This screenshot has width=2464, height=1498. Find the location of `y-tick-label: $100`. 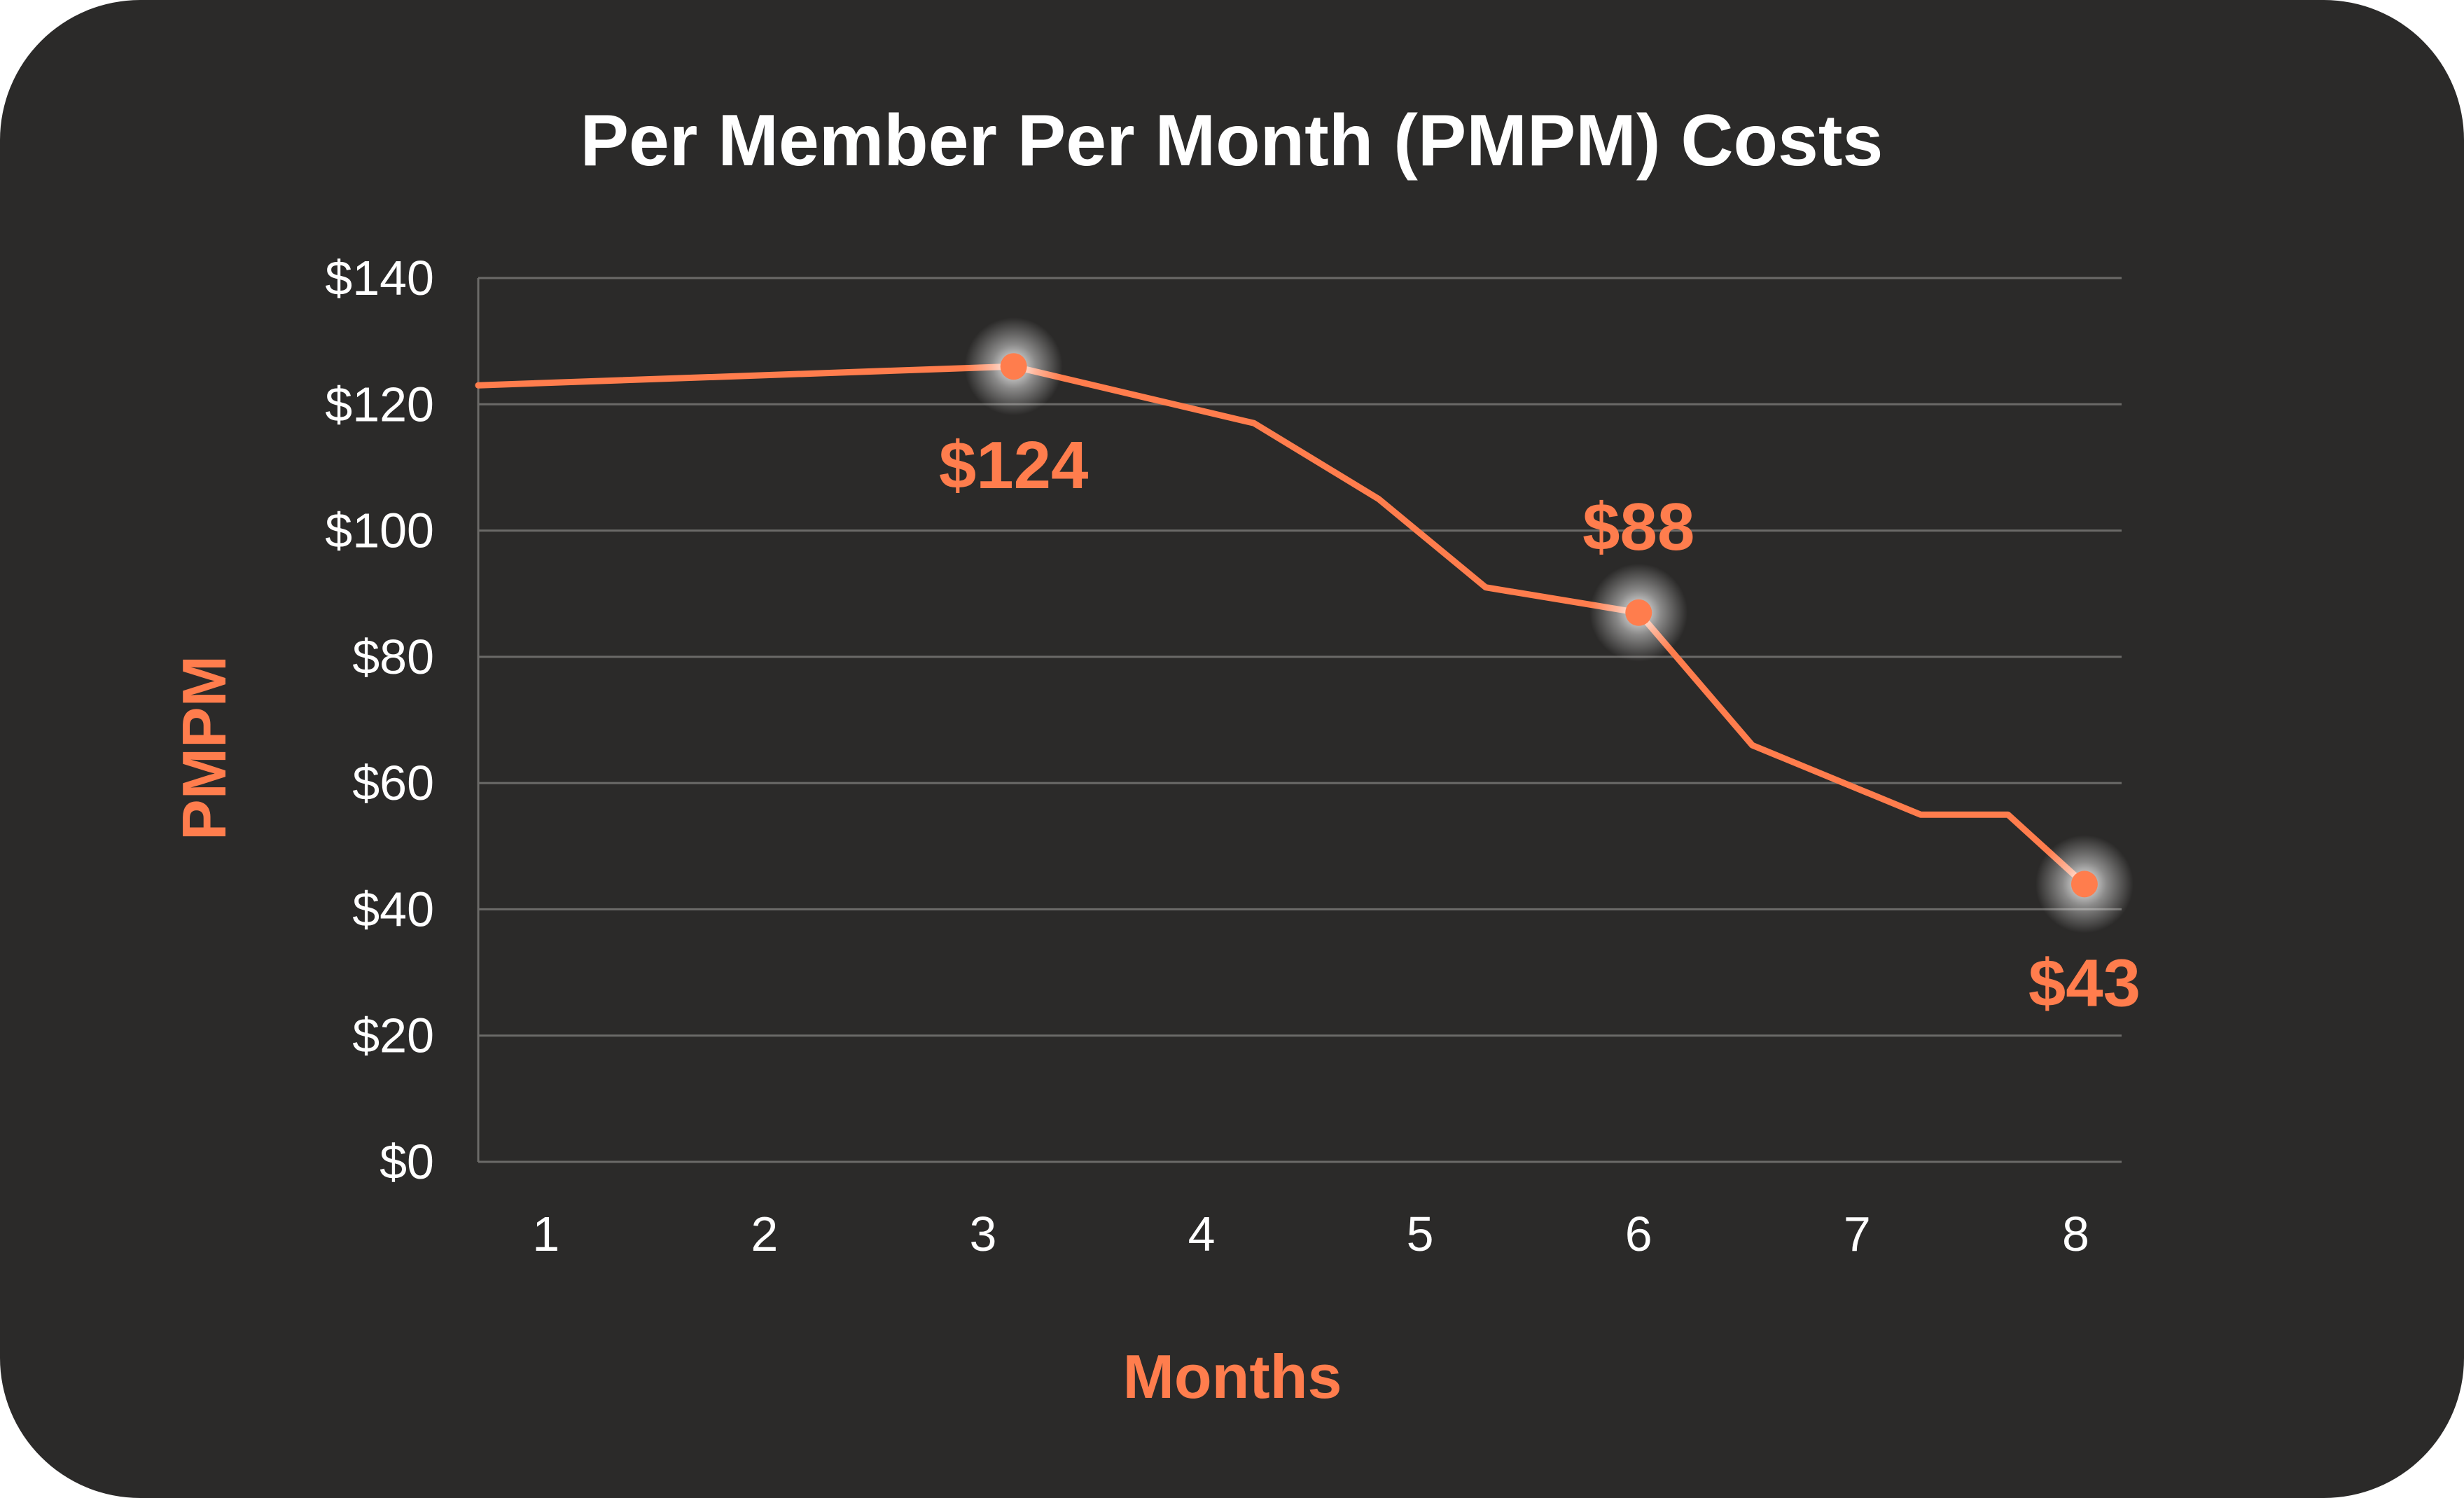

y-tick-label: $100 is located at coordinates (380, 531).